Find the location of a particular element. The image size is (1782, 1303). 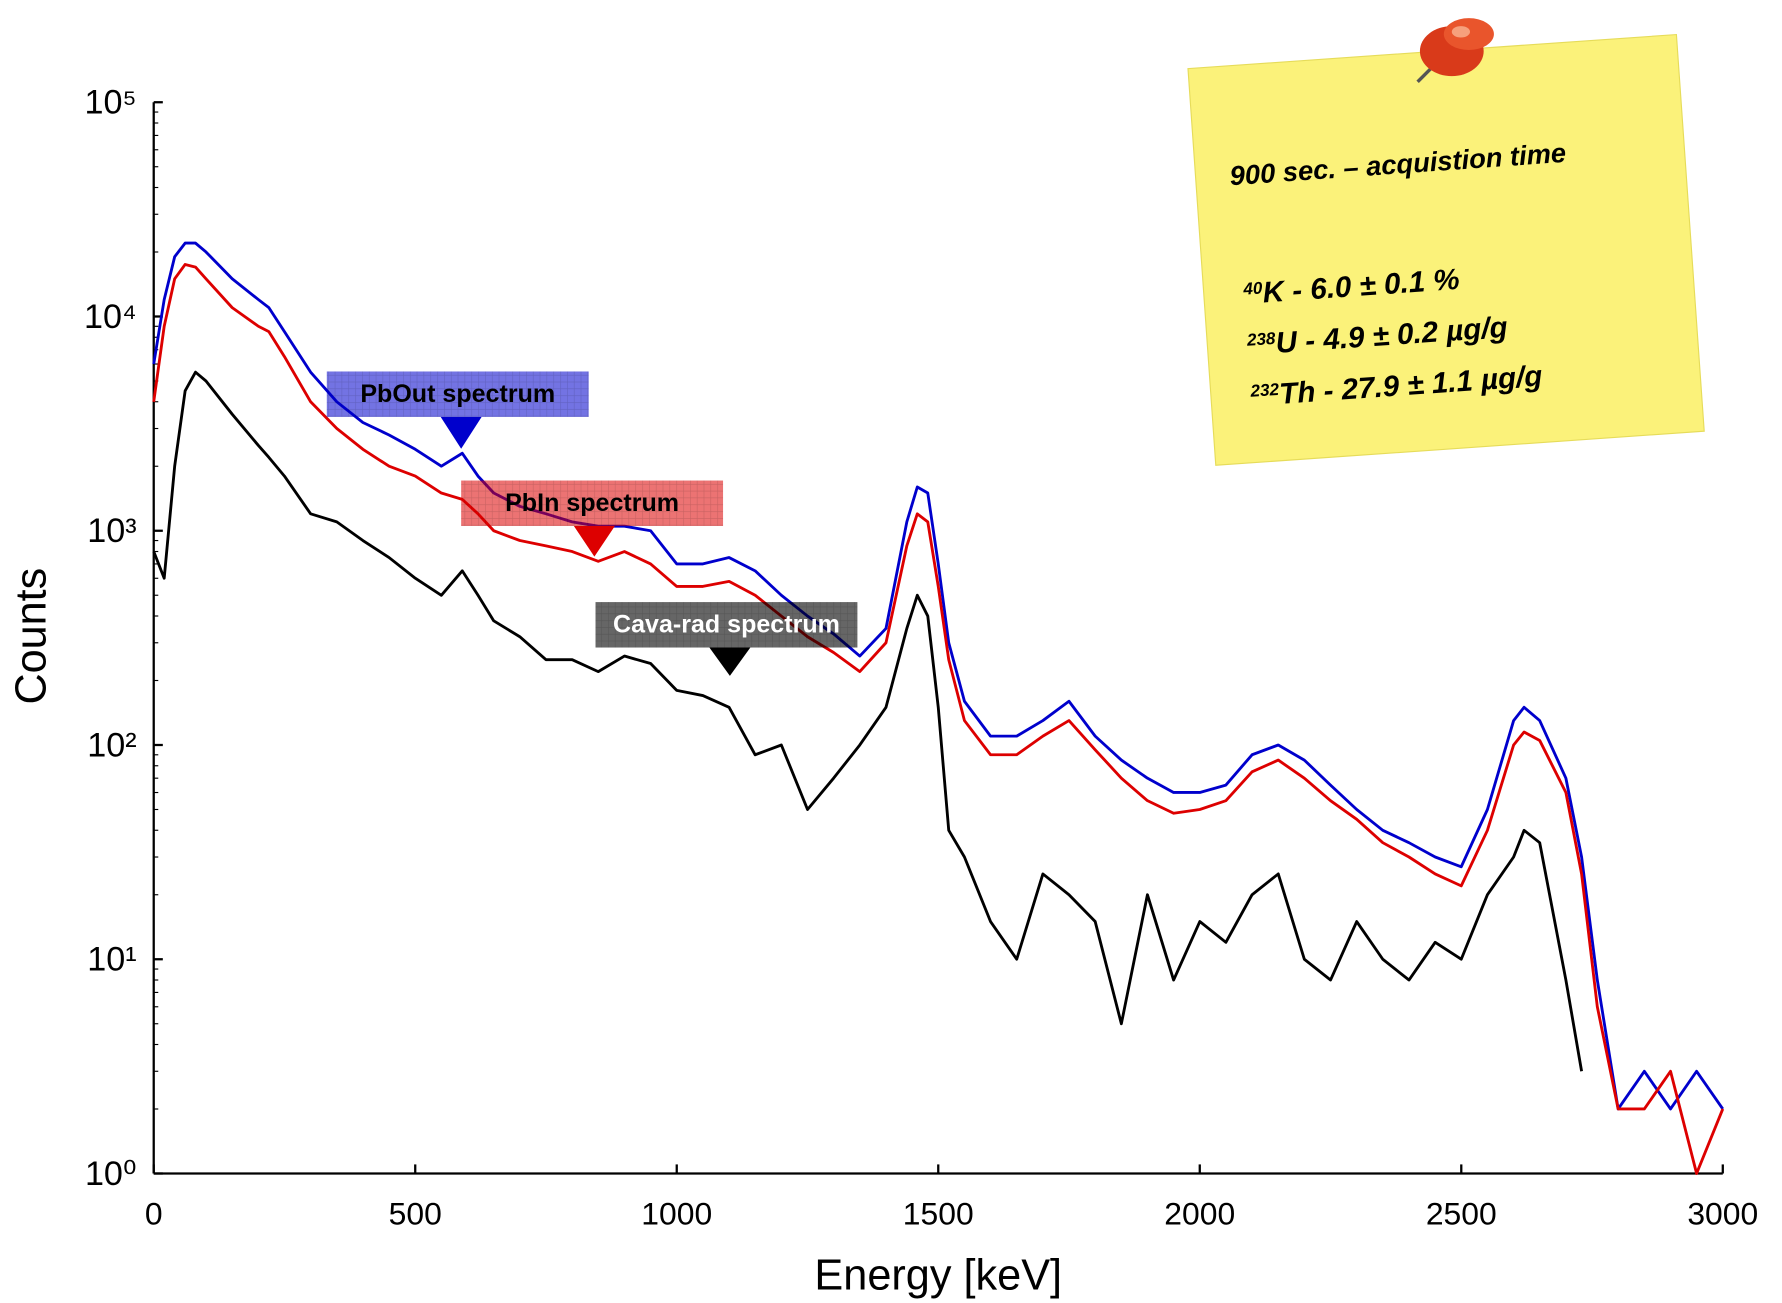

y-tick-label: 10¹ is located at coordinates (111, 960).